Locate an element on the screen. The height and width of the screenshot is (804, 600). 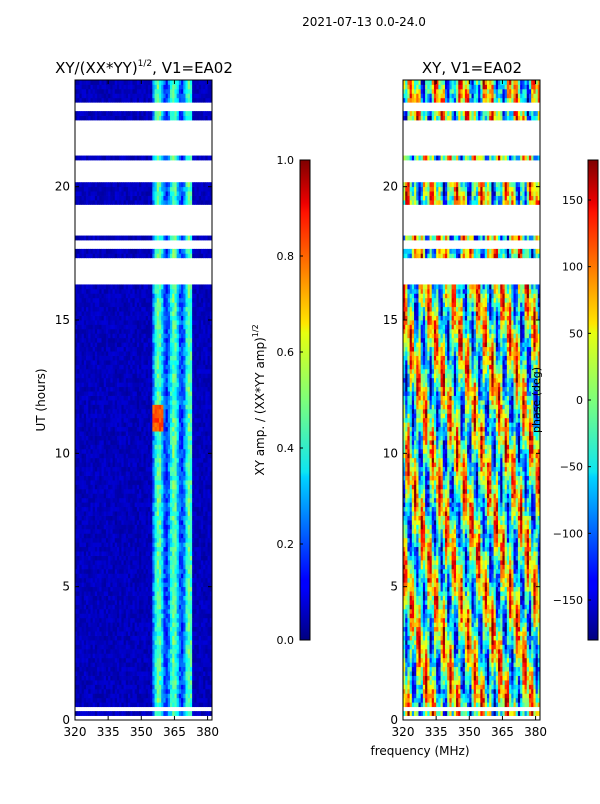
colorbar-tick-label: −50 is located at coordinates (571, 467).